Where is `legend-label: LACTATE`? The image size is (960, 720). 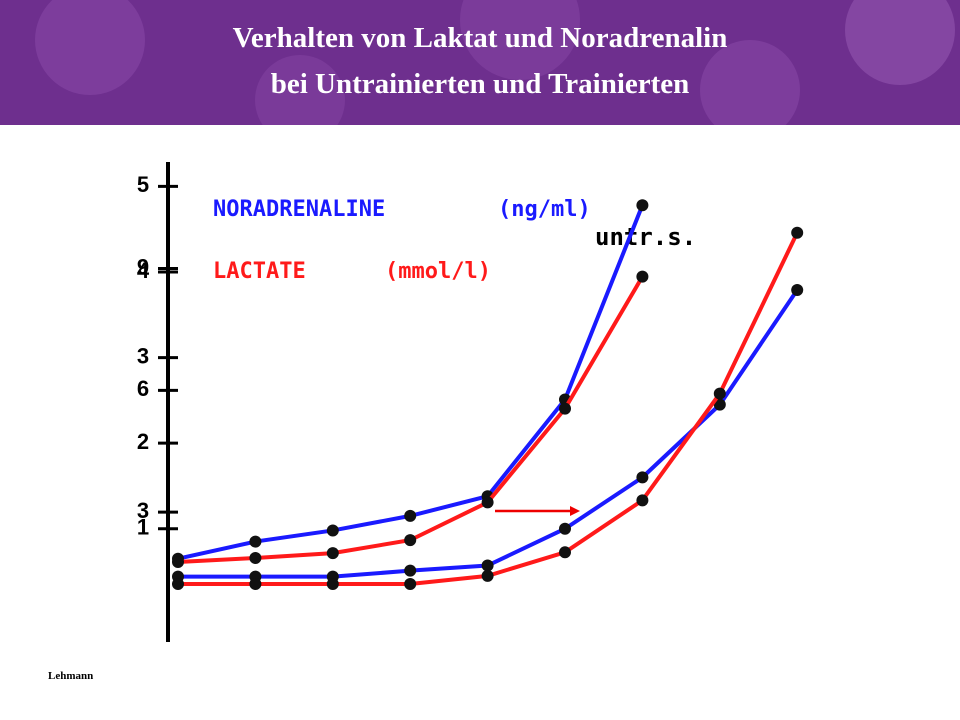 legend-label: LACTATE is located at coordinates (259, 271).